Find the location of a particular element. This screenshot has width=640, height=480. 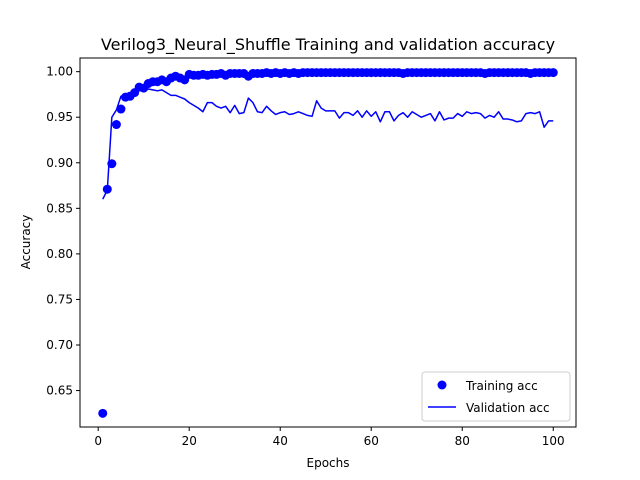

y-tick-label: 0.70 is located at coordinates (59, 345).